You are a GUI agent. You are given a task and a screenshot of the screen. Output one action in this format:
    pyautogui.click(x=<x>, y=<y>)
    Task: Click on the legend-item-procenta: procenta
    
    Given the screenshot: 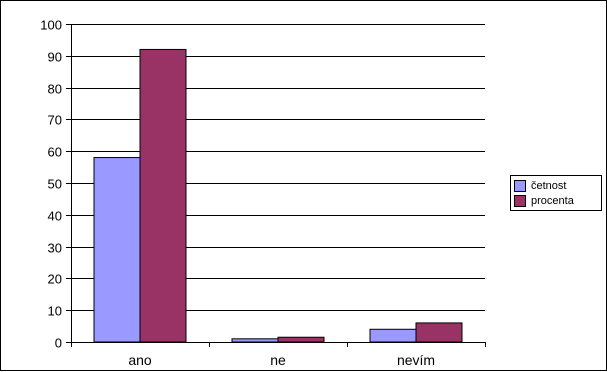 What is the action you would take?
    pyautogui.click(x=557, y=200)
    